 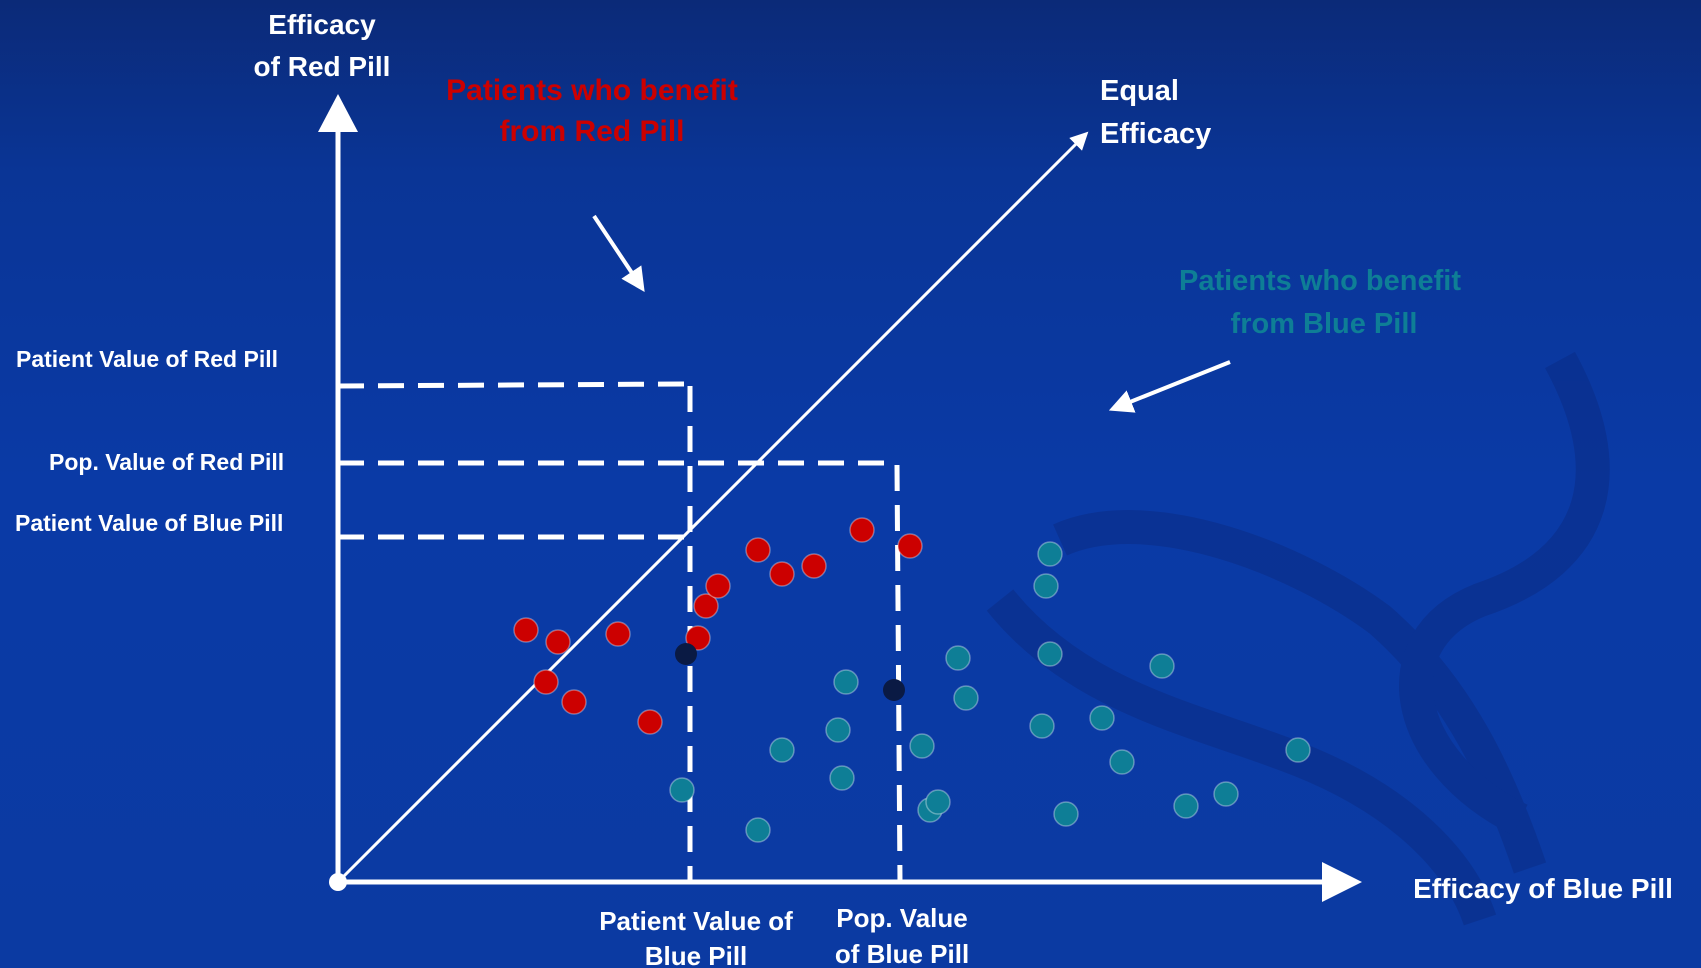 What do you see at coordinates (166, 462) in the screenshot?
I see `pop-red-value-label: Pop. Value of Red Pill` at bounding box center [166, 462].